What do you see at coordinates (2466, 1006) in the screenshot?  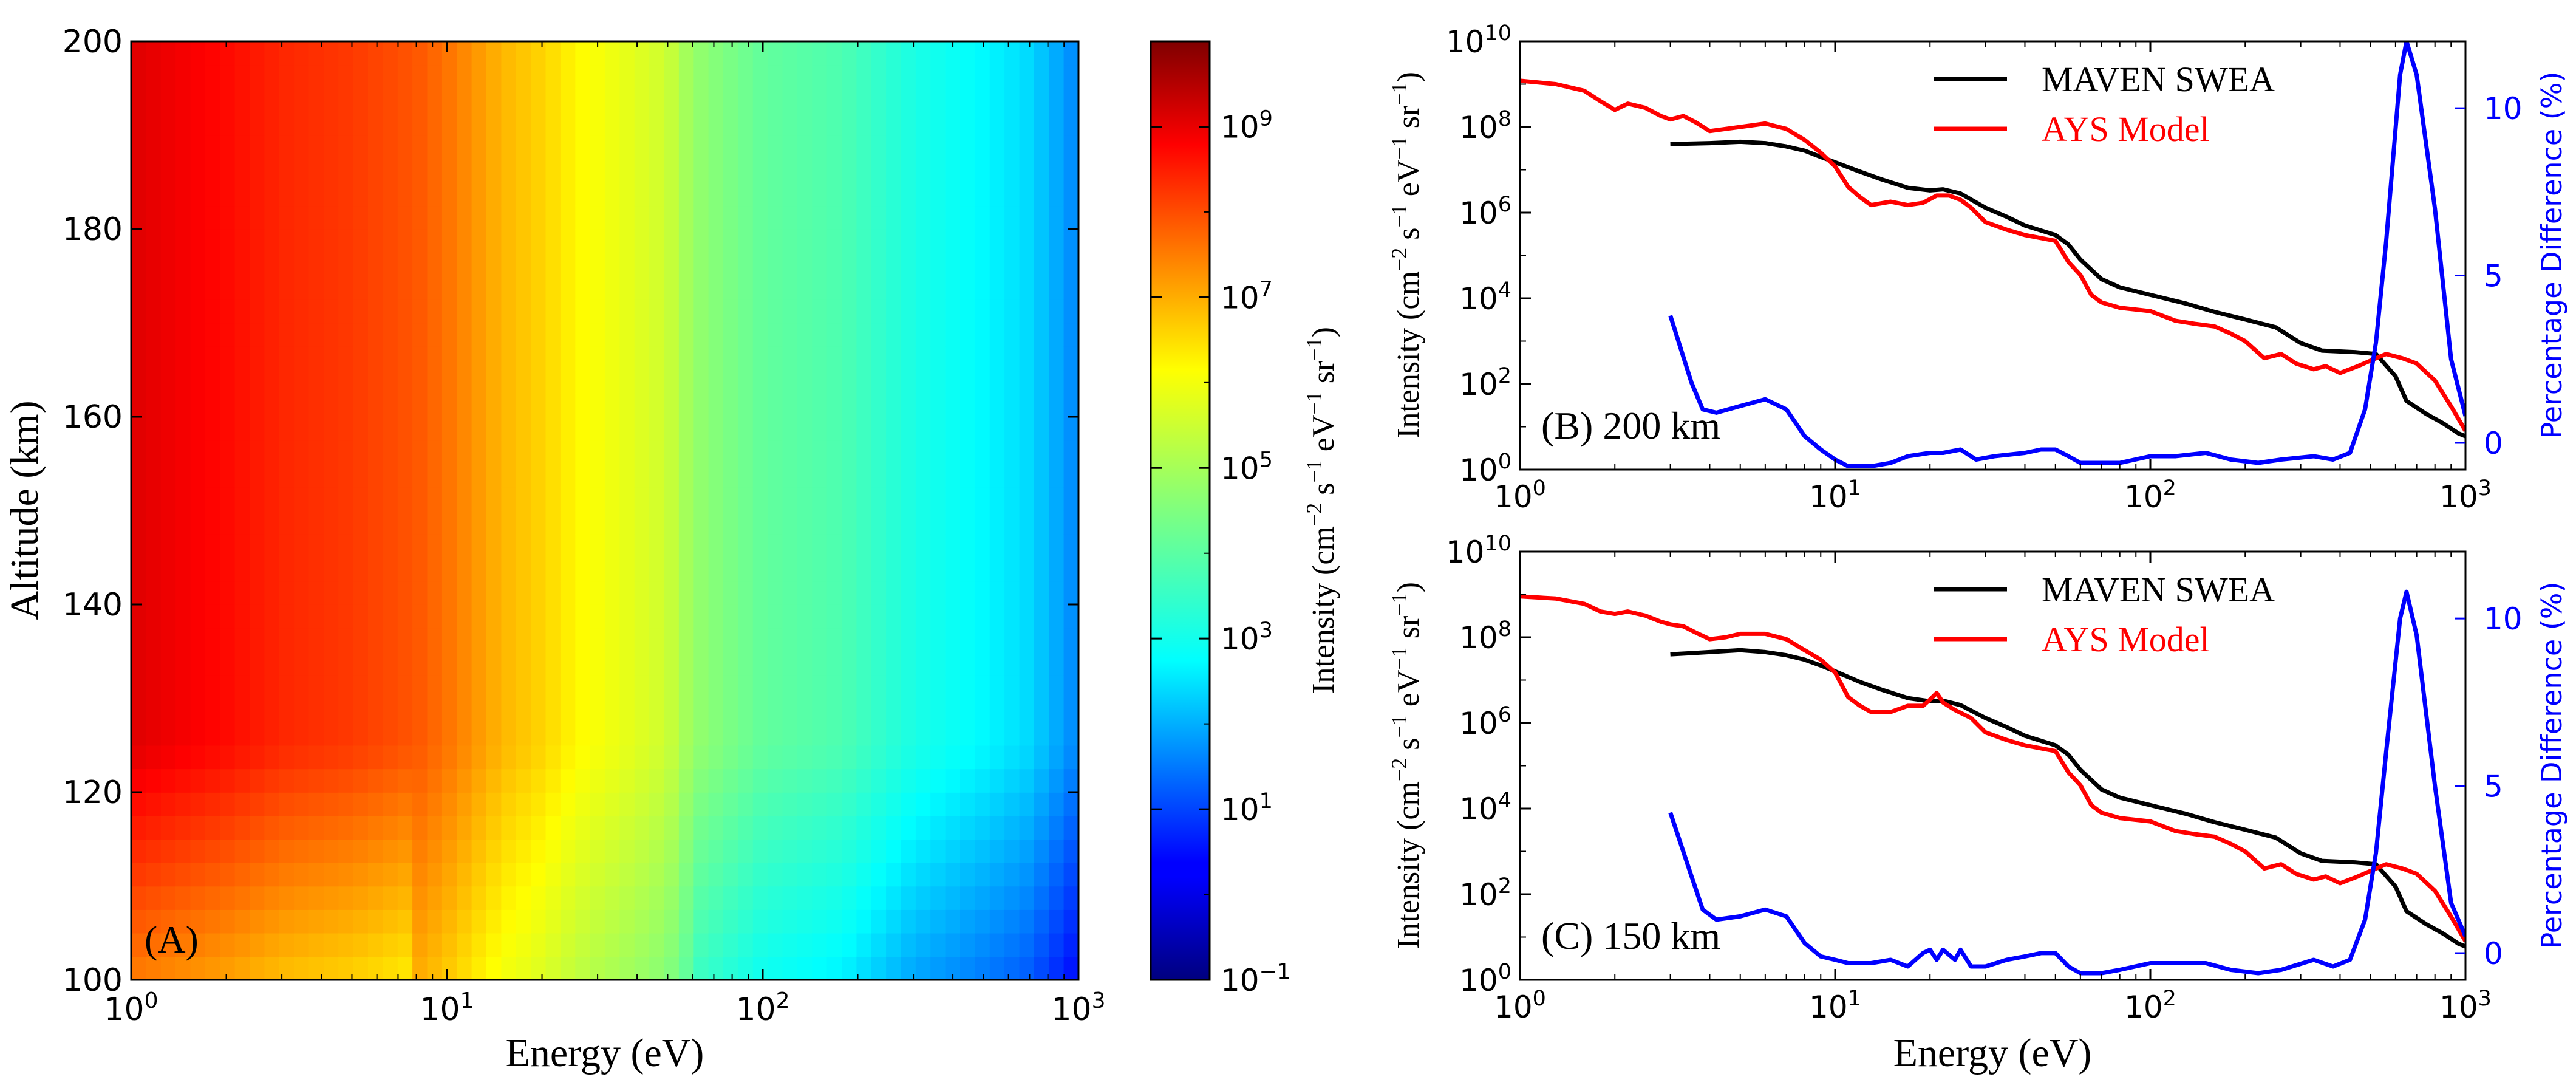 I see `x-tick-label: 103` at bounding box center [2466, 1006].